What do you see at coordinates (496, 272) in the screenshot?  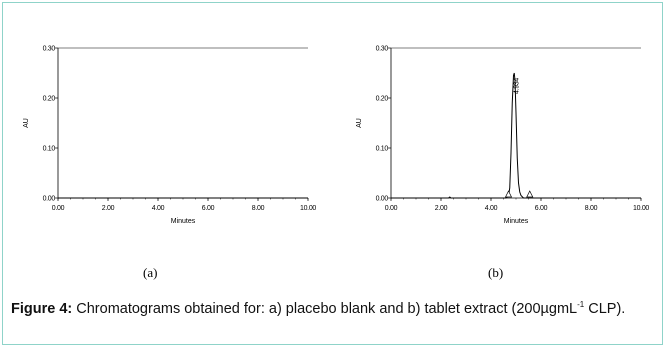 I see `panel-label-b: (b)` at bounding box center [496, 272].